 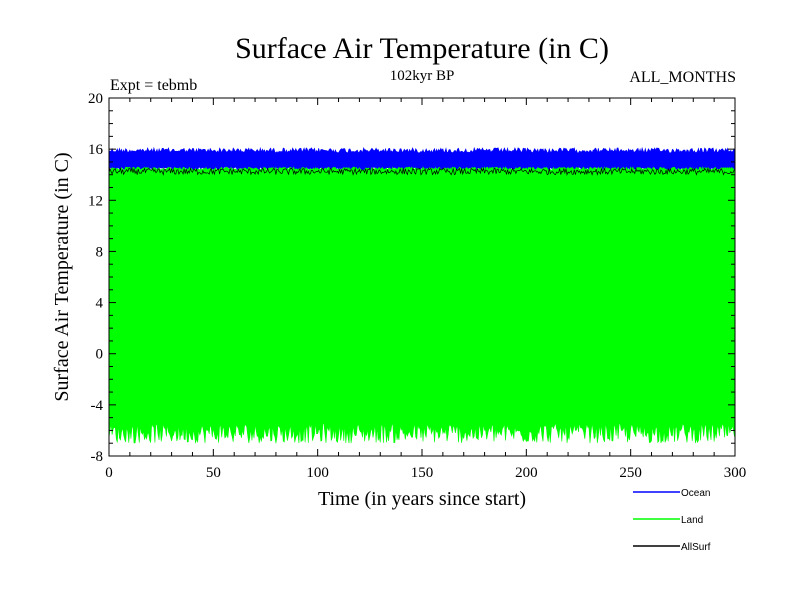 I want to click on y-tick-label: 20, so click(x=95, y=99).